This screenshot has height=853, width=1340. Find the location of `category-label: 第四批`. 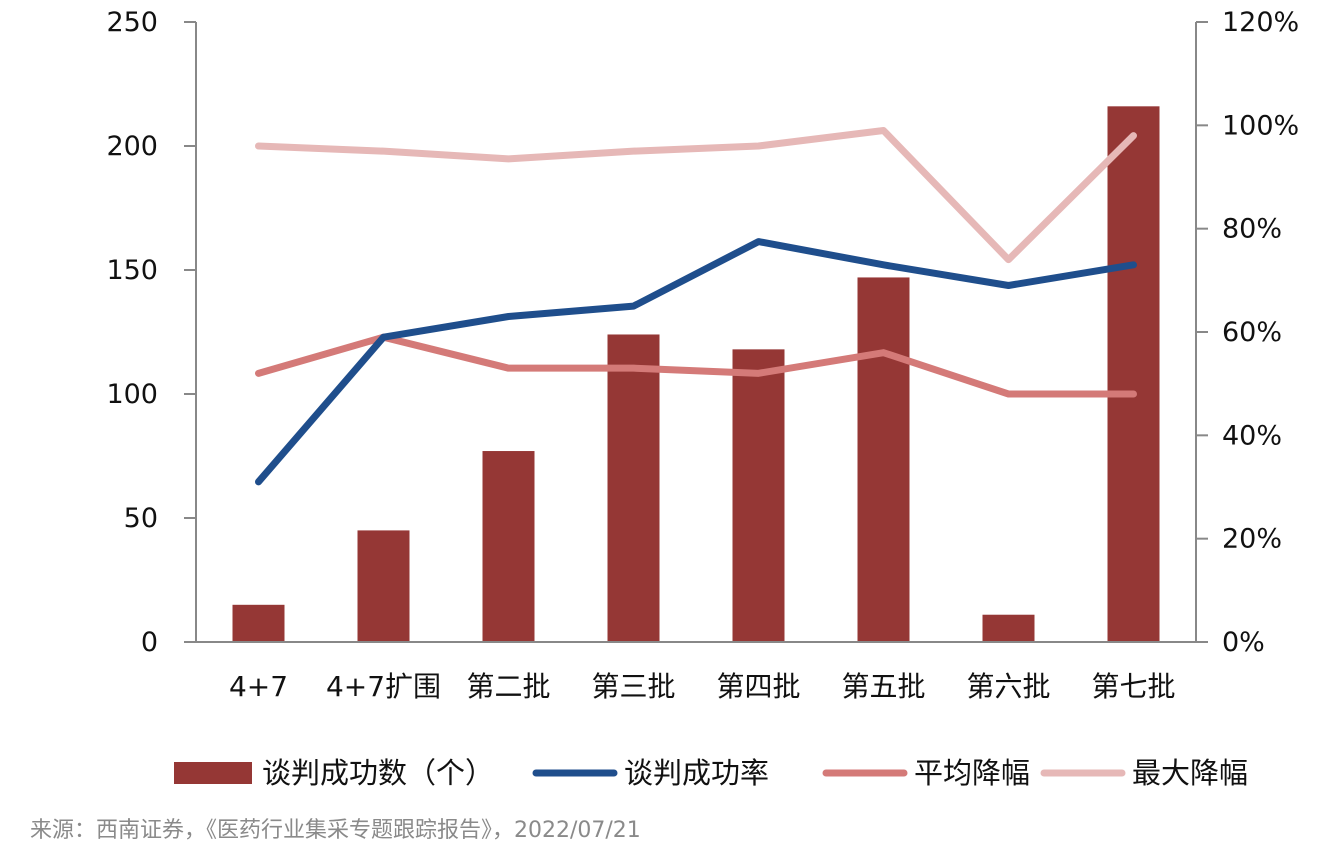

category-label: 第四批 is located at coordinates (758, 686).